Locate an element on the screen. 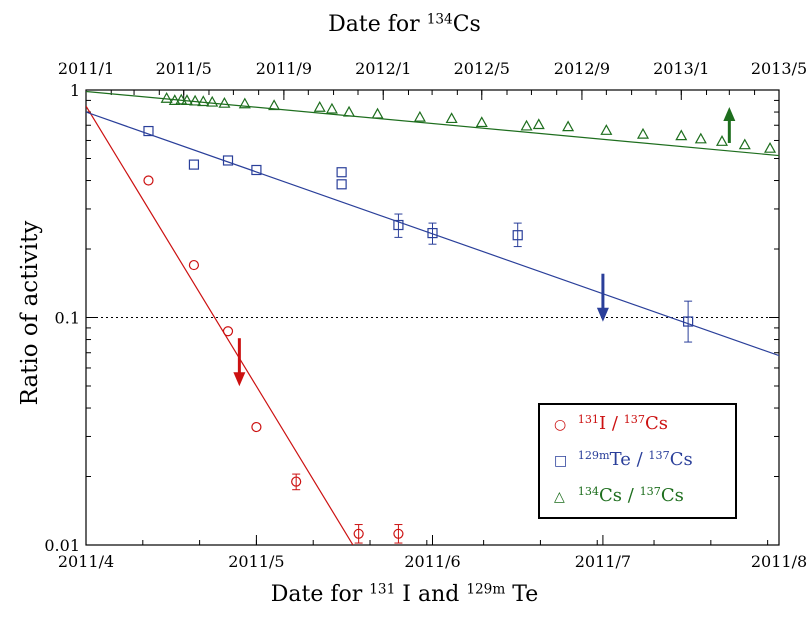 The width and height of the screenshot is (809, 620). x-top-tick-label: 2012/1 is located at coordinates (383, 68).